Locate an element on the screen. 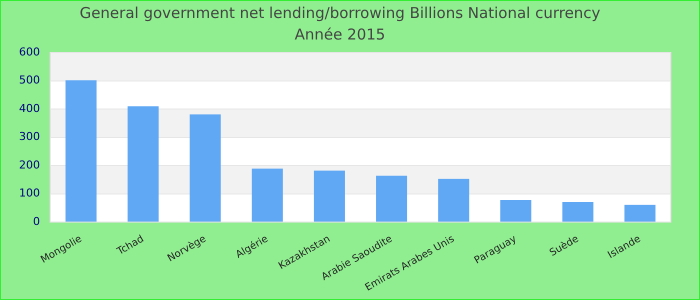 The image size is (700, 300). y-tick-label: 300 is located at coordinates (29, 137).